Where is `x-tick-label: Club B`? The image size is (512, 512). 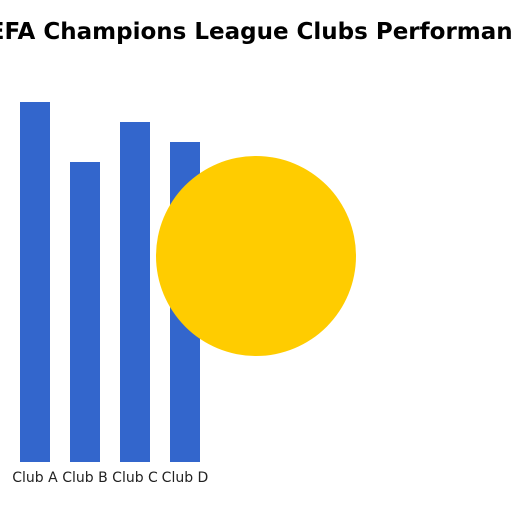 x-tick-label: Club B is located at coordinates (84, 478).